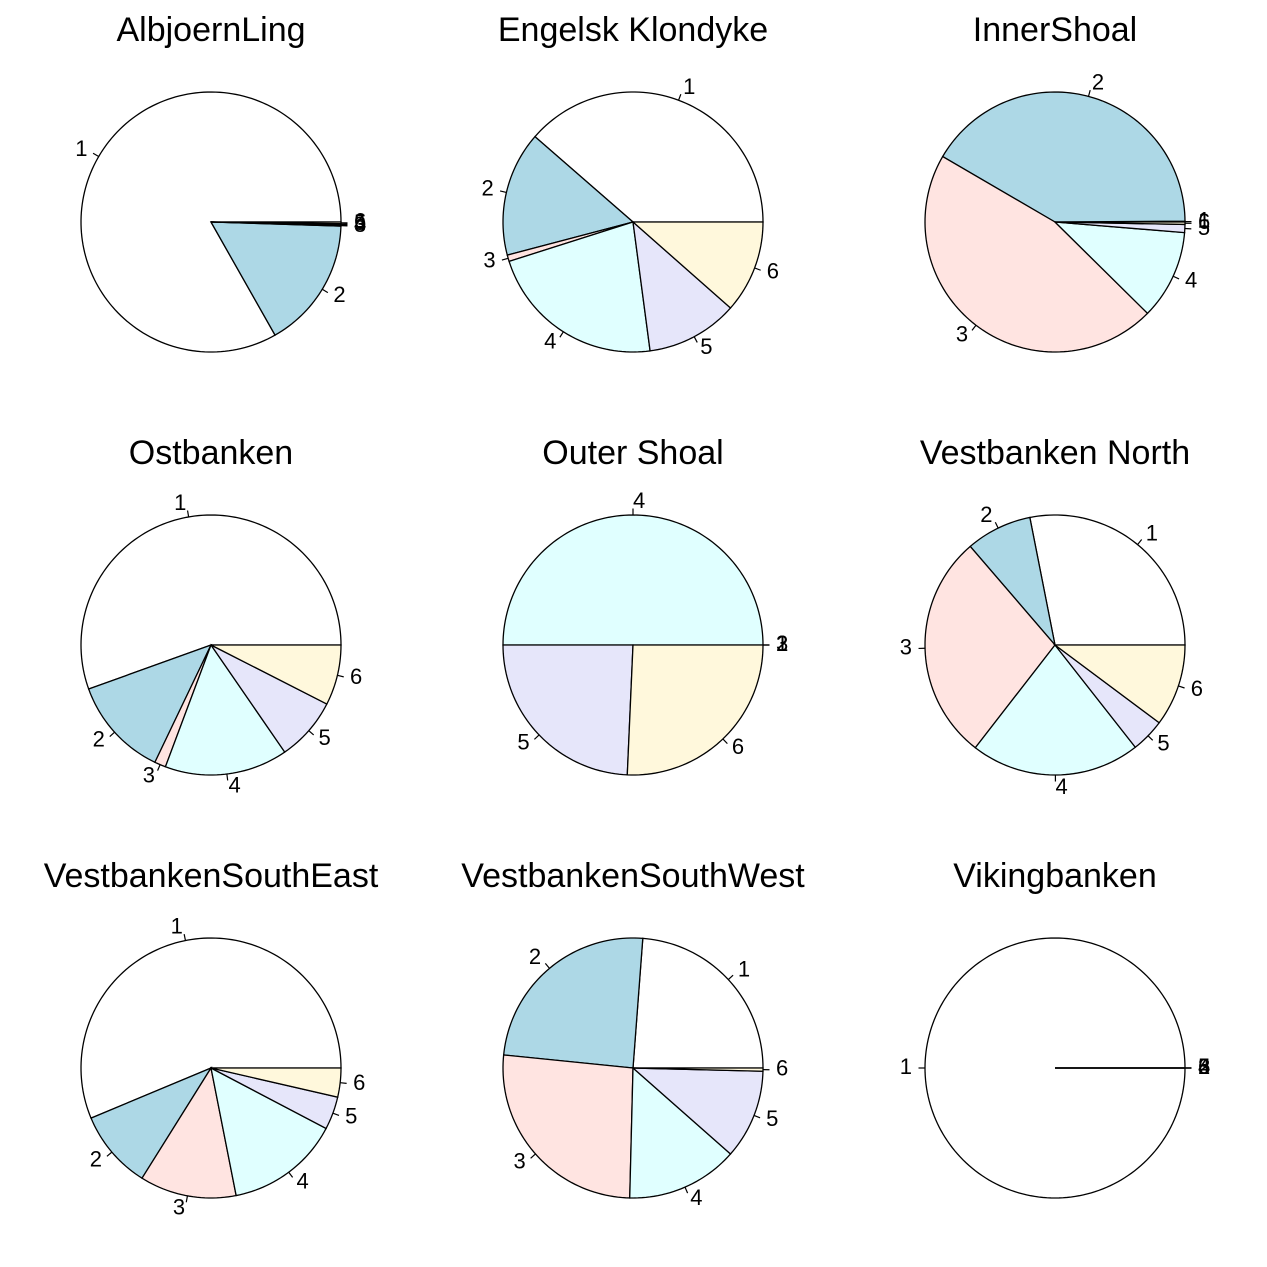 This screenshot has width=1267, height=1267. What do you see at coordinates (211, 876) in the screenshot?
I see `chart-title: VestbankenSouthEast` at bounding box center [211, 876].